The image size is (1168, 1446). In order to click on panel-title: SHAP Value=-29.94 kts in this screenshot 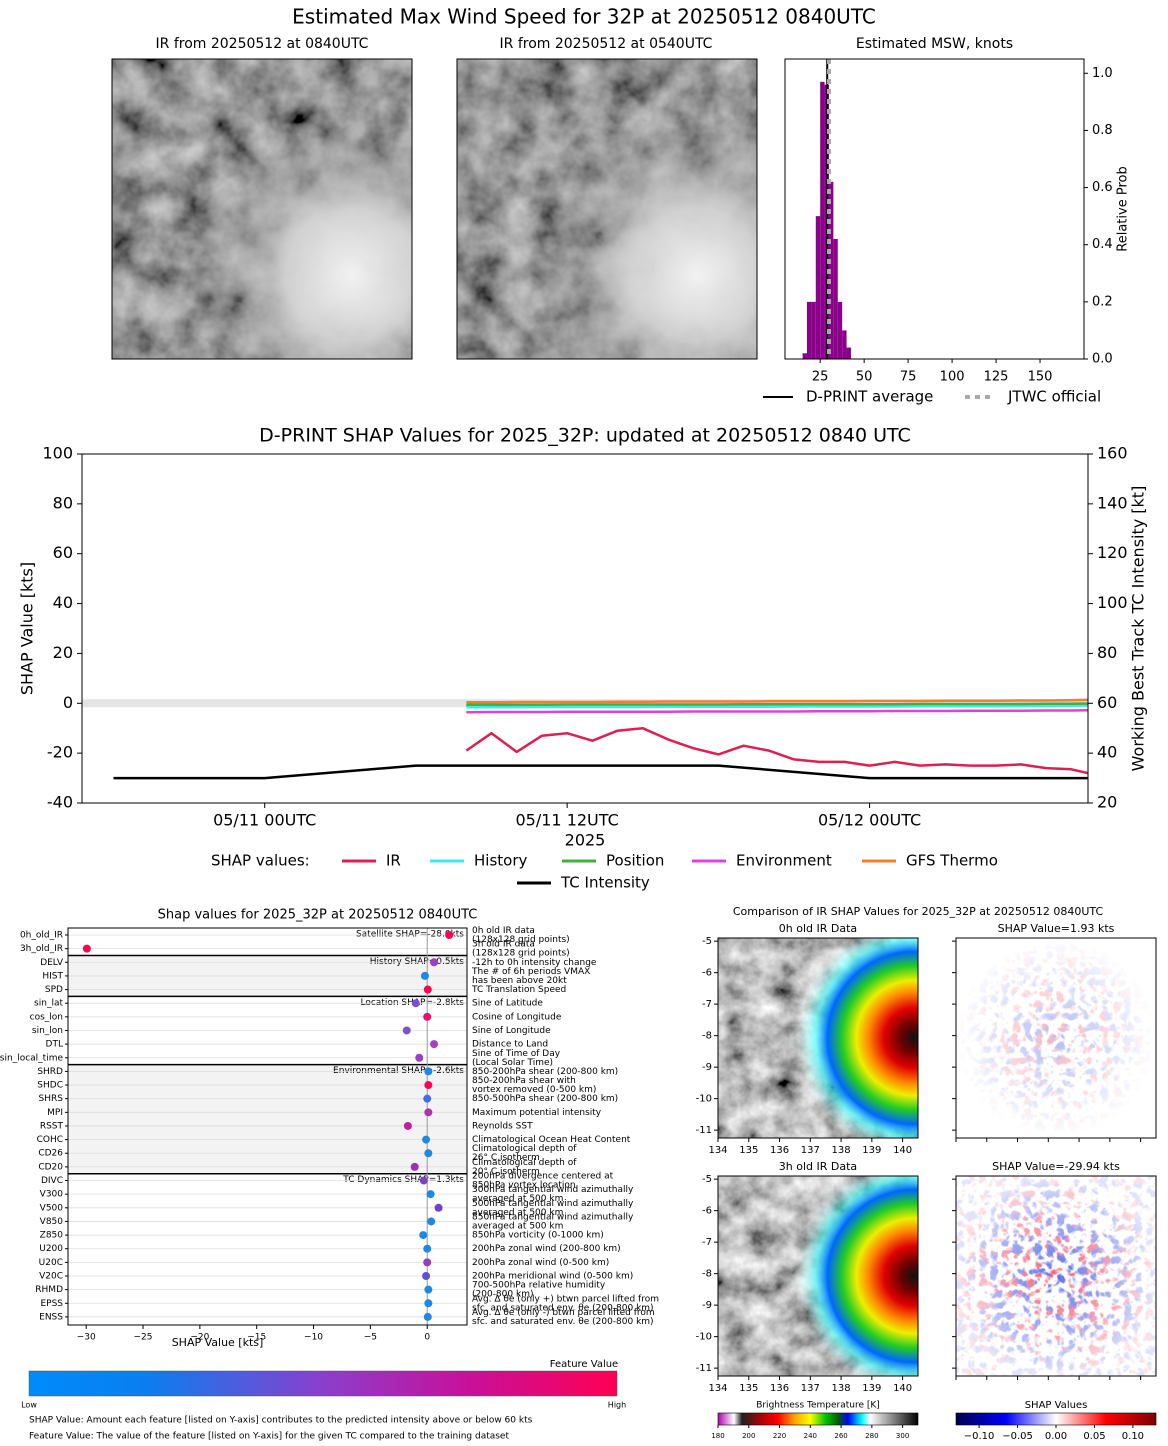, I will do `click(1056, 1166)`.